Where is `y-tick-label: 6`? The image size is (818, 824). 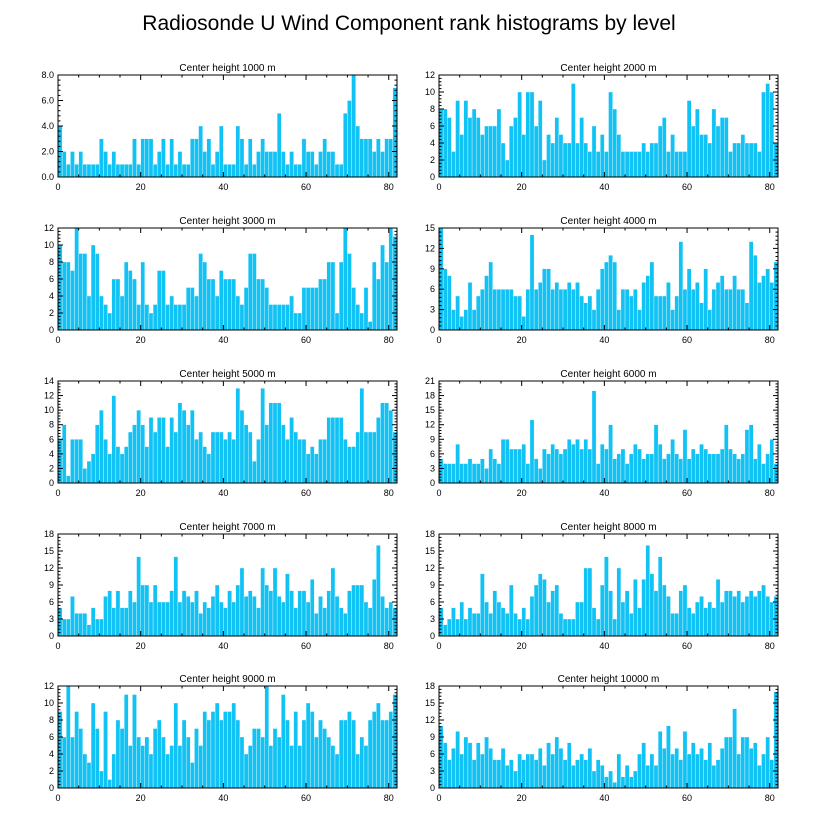
y-tick-label: 6 is located at coordinates (51, 279).